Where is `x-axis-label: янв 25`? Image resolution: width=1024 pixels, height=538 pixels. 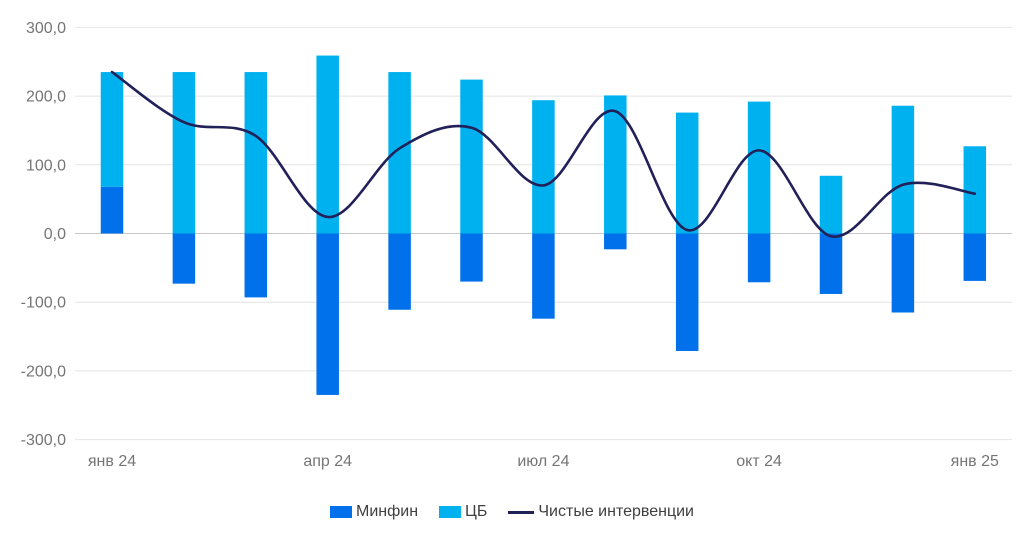
x-axis-label: янв 25 is located at coordinates (975, 461).